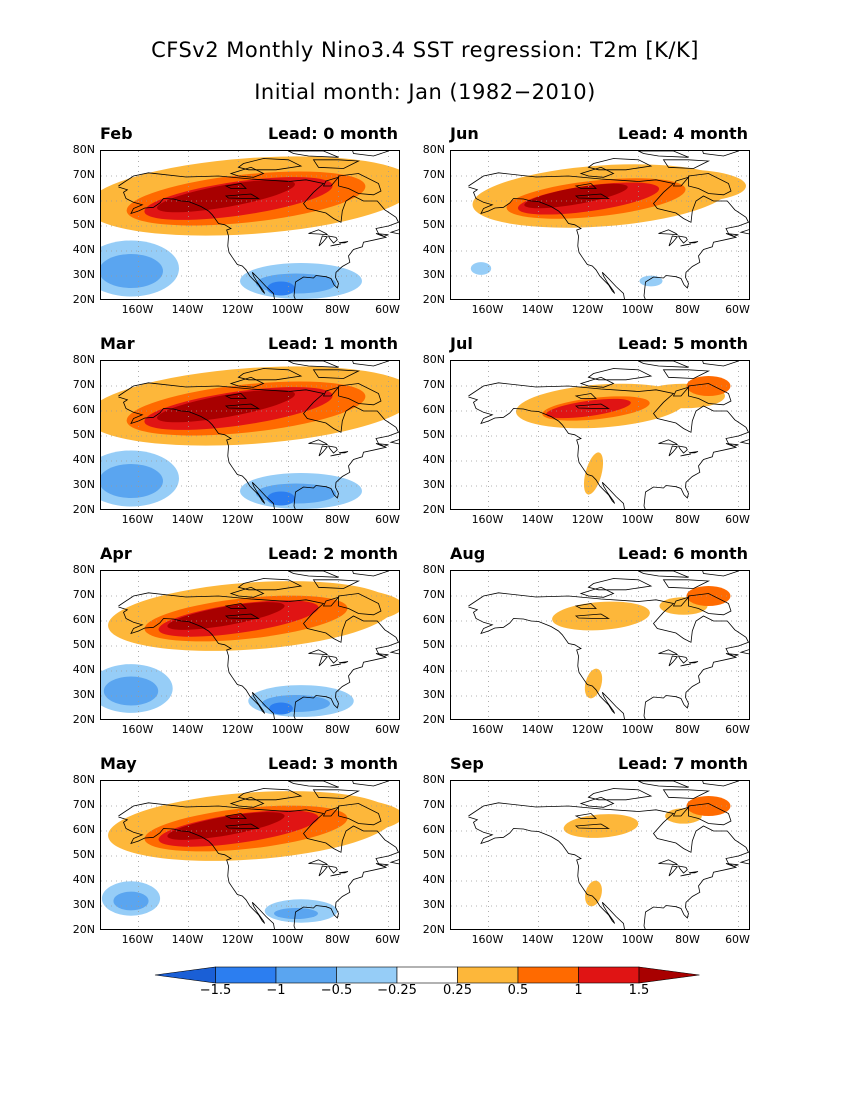 This screenshot has height=1100, width=850. I want to click on colorbar-label: 1, so click(578, 990).